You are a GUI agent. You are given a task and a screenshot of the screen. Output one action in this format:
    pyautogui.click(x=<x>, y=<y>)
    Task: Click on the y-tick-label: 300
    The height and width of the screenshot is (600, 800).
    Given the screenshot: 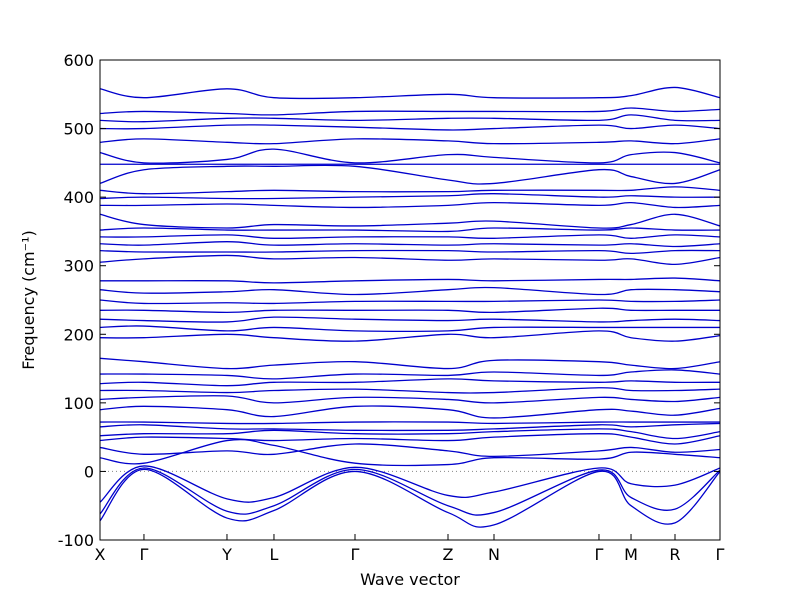 What is the action you would take?
    pyautogui.click(x=78, y=266)
    